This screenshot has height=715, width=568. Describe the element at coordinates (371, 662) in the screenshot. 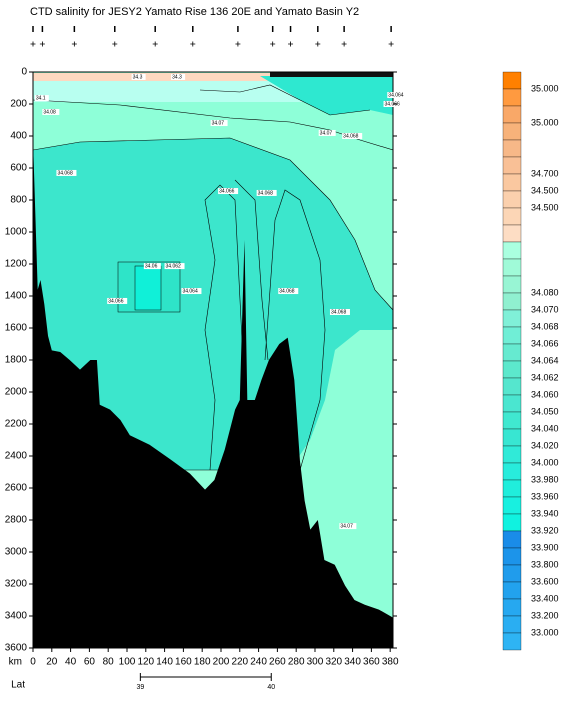

I see `x-tick-label: 360` at that location.